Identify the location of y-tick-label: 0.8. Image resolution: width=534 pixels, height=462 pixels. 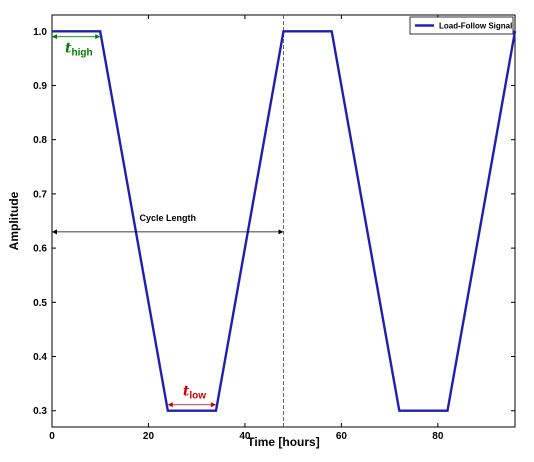
(40, 140).